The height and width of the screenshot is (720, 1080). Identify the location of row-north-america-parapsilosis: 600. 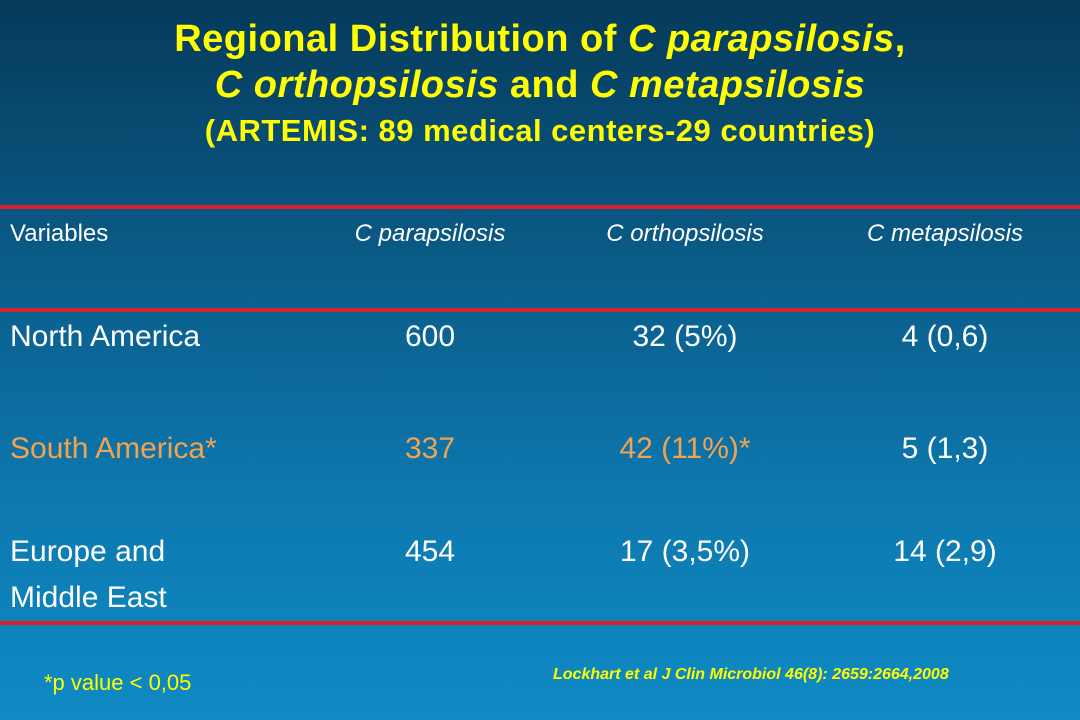
(430, 336).